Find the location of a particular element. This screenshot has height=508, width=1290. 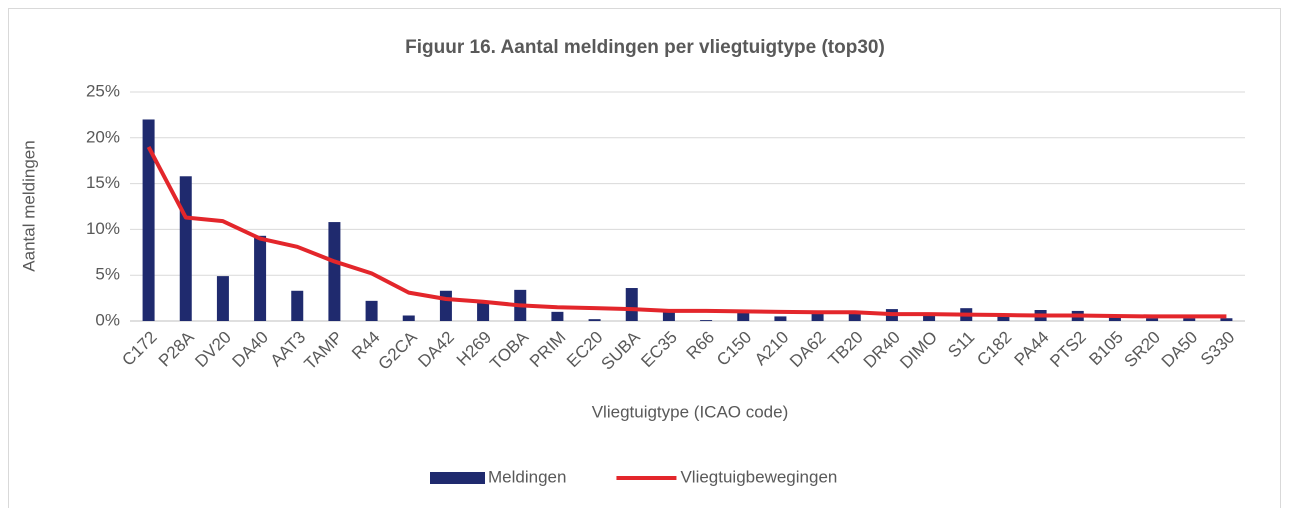

y-tick-label: 0% is located at coordinates (107, 319).